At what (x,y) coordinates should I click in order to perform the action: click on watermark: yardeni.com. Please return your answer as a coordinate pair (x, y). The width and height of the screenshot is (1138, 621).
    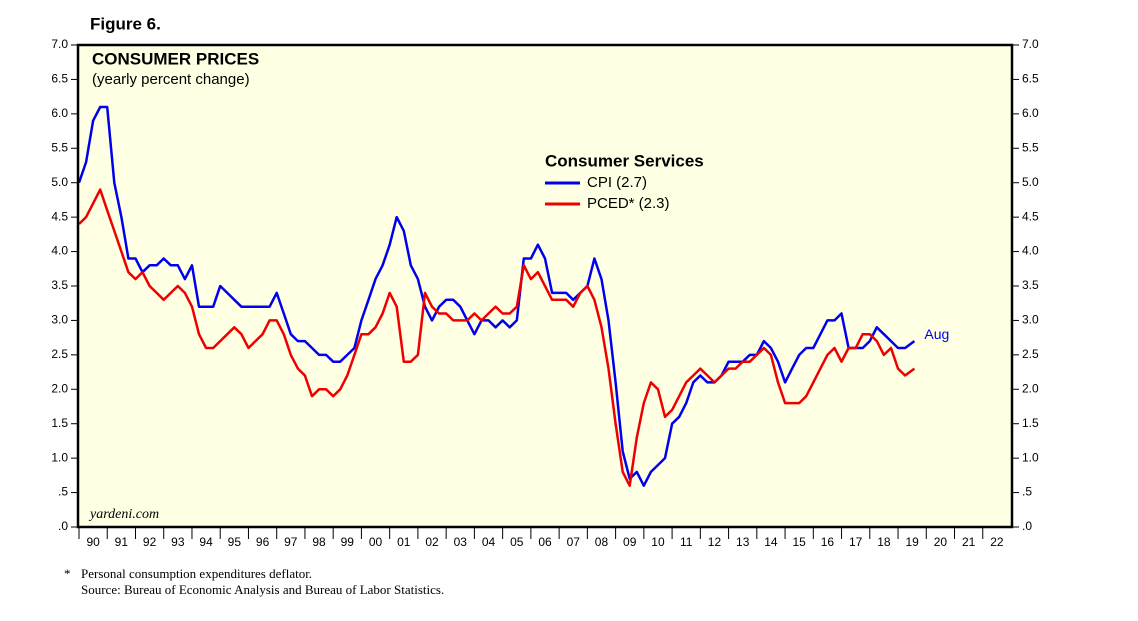
    Looking at the image, I should click on (123, 514).